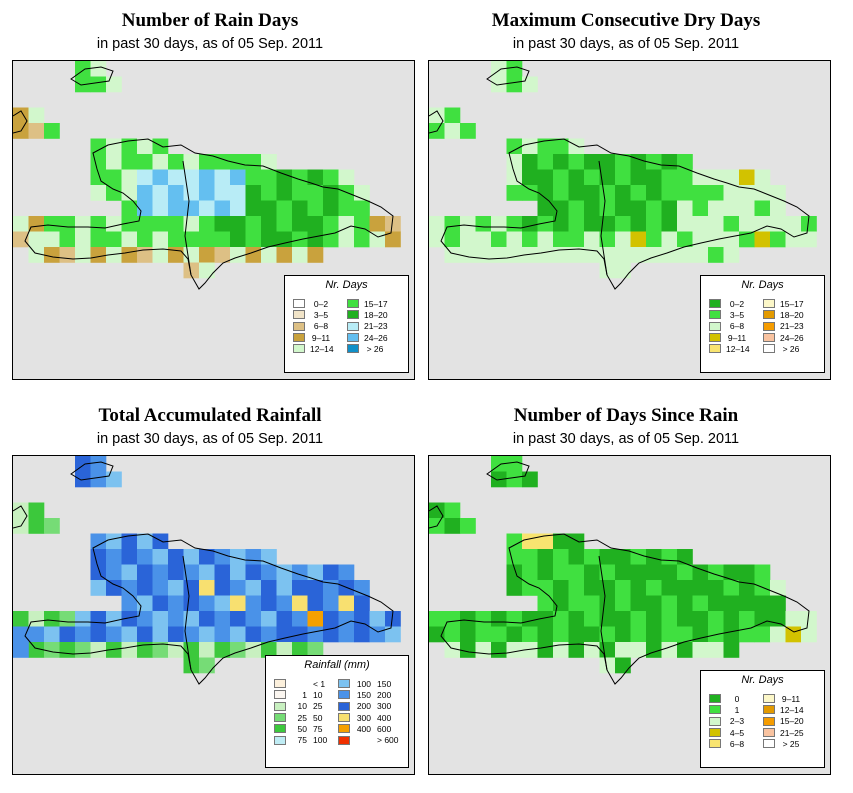  Describe the element at coordinates (737, 732) in the screenshot. I see `legend-label: 4–5` at that location.